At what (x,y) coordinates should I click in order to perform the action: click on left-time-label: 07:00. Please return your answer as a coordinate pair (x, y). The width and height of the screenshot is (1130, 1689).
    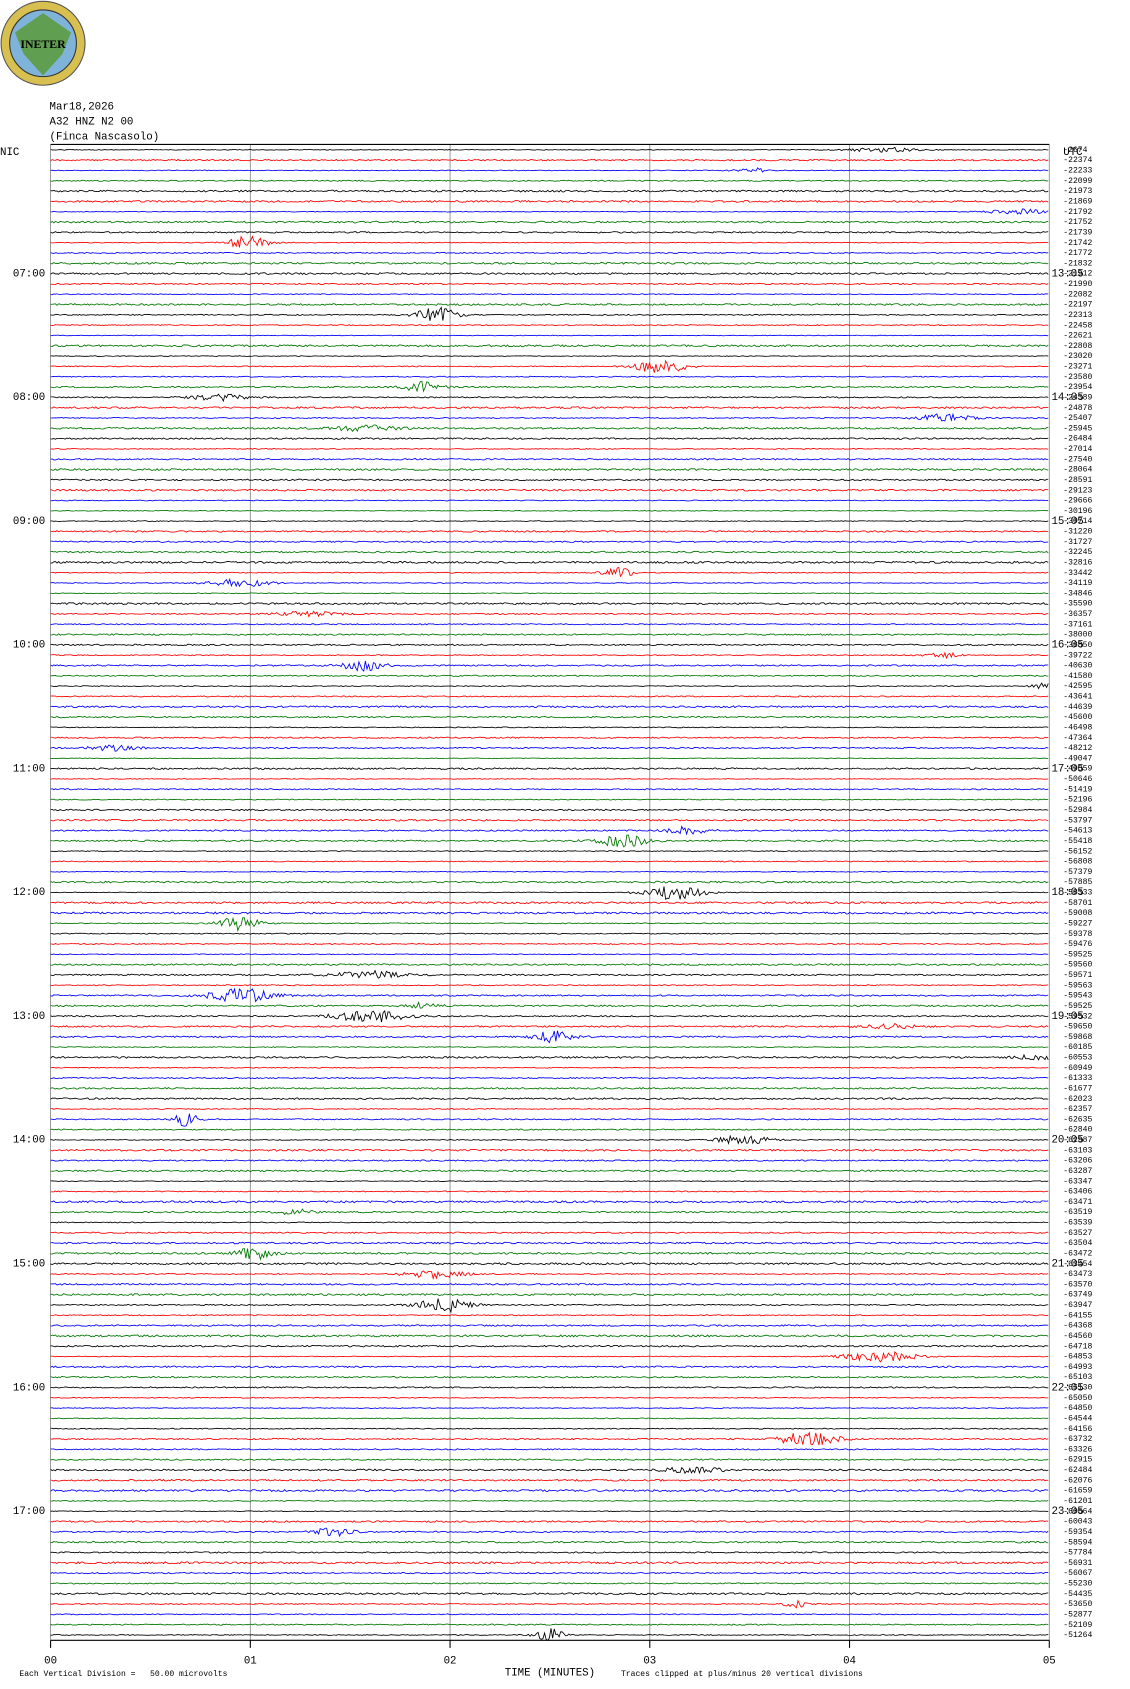
    Looking at the image, I should click on (29, 274).